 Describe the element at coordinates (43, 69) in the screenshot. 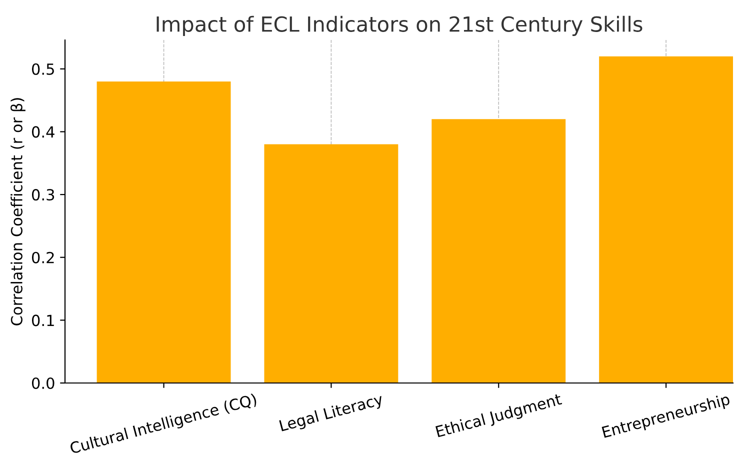

I see `y-tick-label: 0.5` at that location.